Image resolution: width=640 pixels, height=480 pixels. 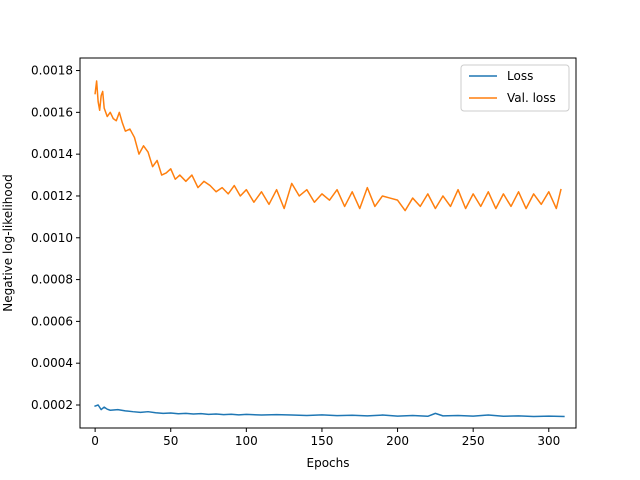 What do you see at coordinates (52, 238) in the screenshot?
I see `y-tick-label: 0.0010` at bounding box center [52, 238].